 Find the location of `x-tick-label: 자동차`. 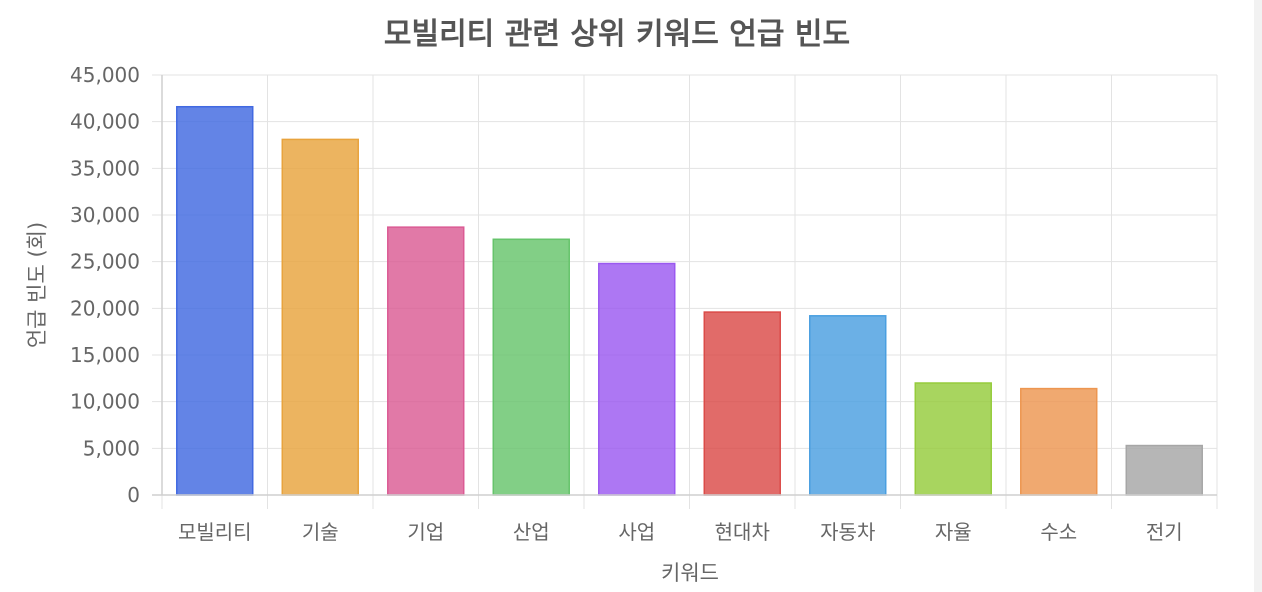

x-tick-label: 자동차 is located at coordinates (847, 532).